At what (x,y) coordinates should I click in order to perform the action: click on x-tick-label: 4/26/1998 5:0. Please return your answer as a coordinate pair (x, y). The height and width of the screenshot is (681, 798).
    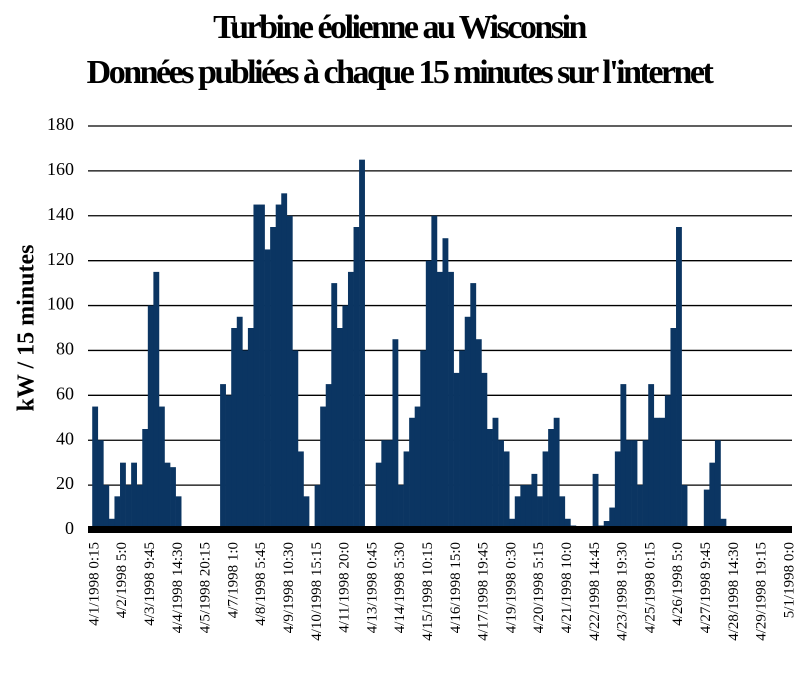
    Looking at the image, I should click on (678, 584).